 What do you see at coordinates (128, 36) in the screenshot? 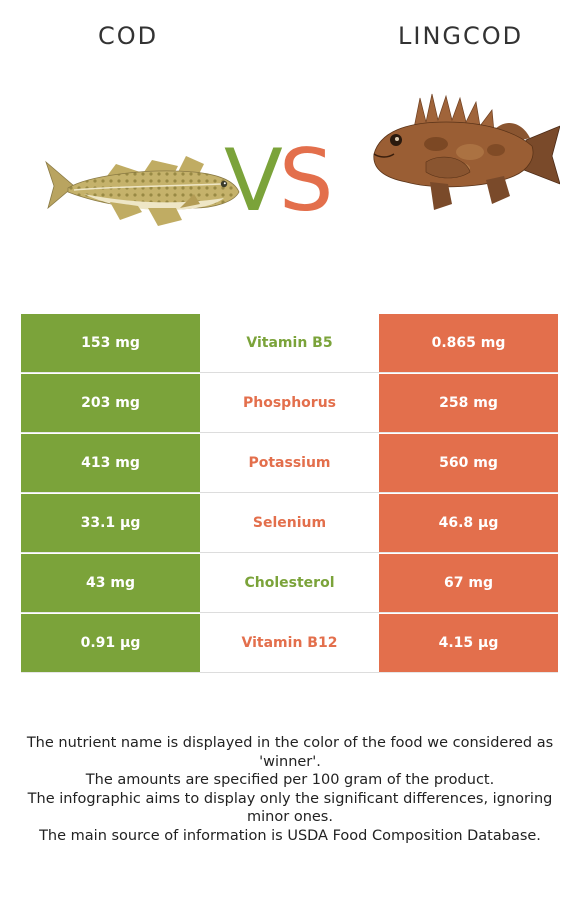
I see `food-title-left: COD` at bounding box center [128, 36].